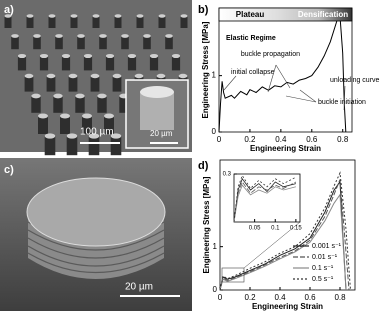  Describe the element at coordinates (214, 131) in the screenshot. I see `y-tick-label: 0` at that location.